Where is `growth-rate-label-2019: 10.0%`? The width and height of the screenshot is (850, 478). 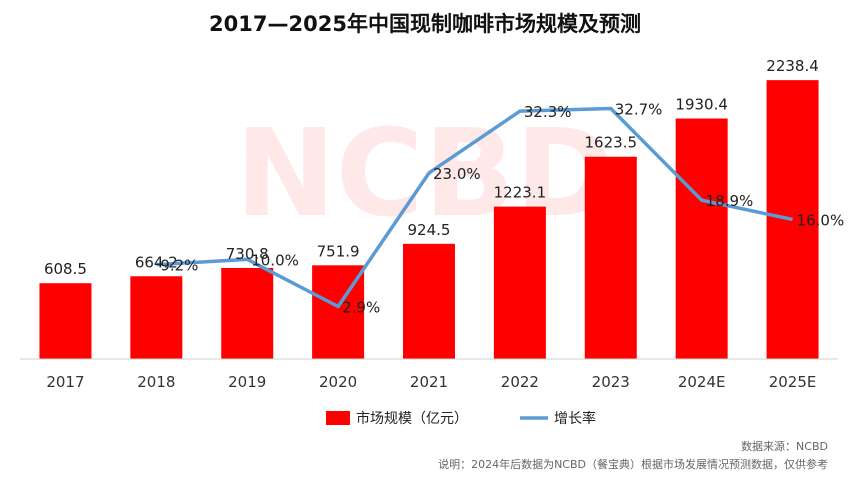
growth-rate-label-2019: 10.0% is located at coordinates (275, 260).